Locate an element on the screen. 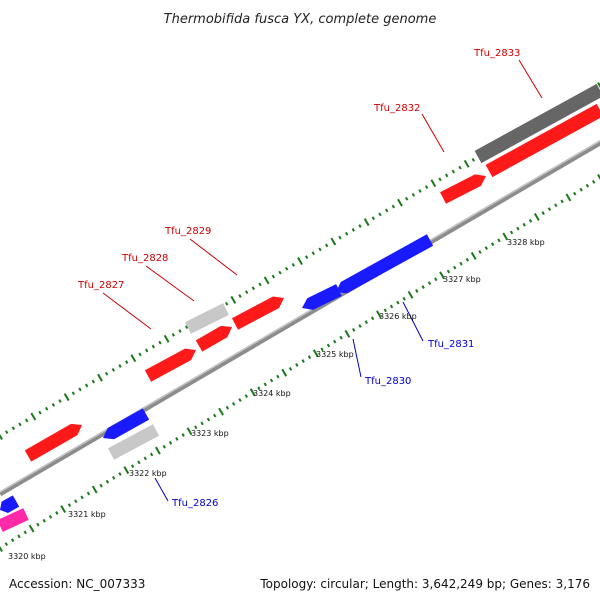 The width and height of the screenshot is (600, 600). gene-label-tfu-2833: Tfu_2833 is located at coordinates (496, 53).